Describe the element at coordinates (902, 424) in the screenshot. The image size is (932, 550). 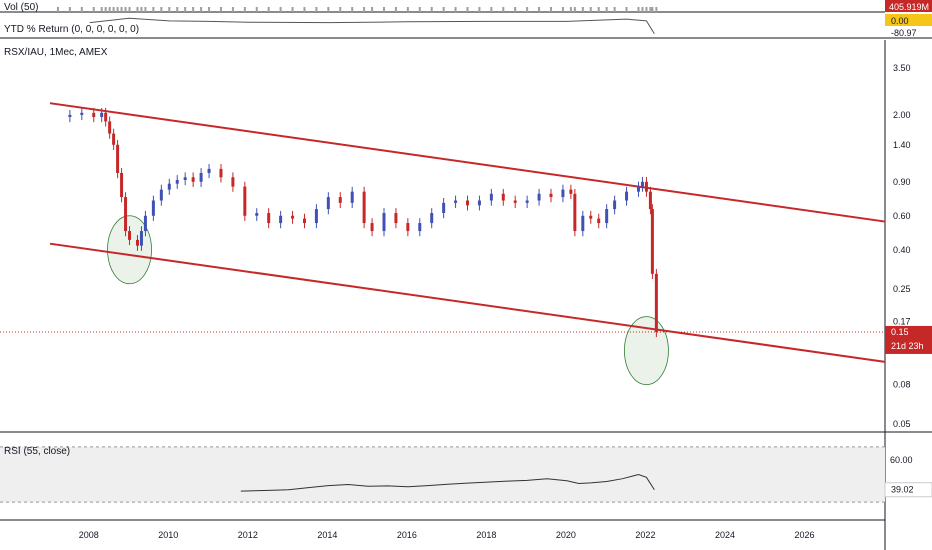
I see `price-tick-label: 0.05` at that location.